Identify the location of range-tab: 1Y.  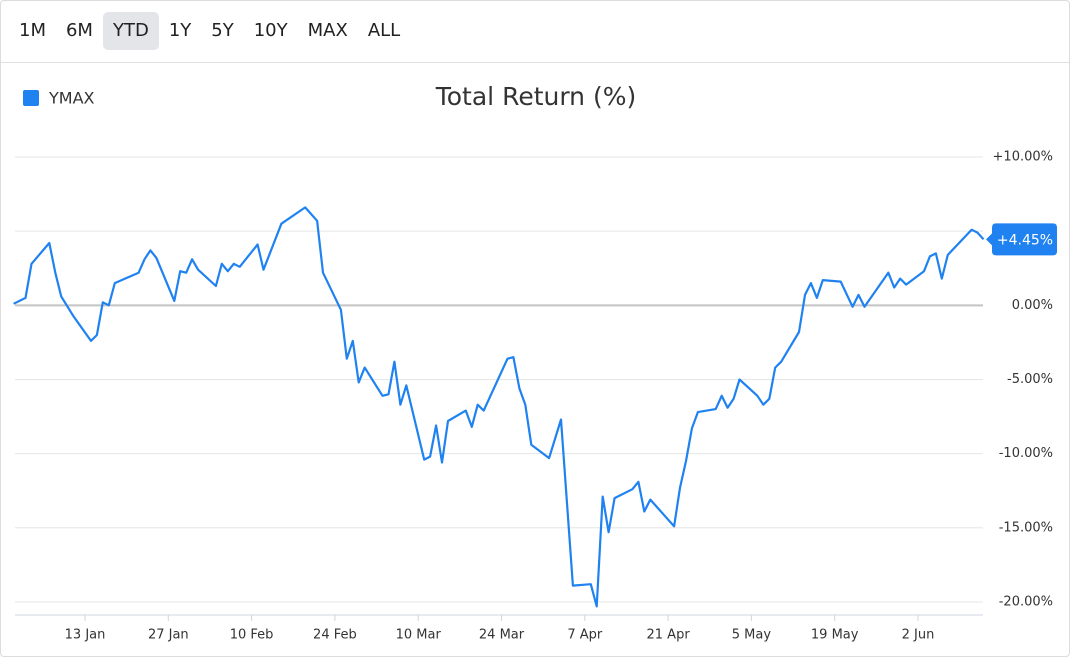
(180, 30).